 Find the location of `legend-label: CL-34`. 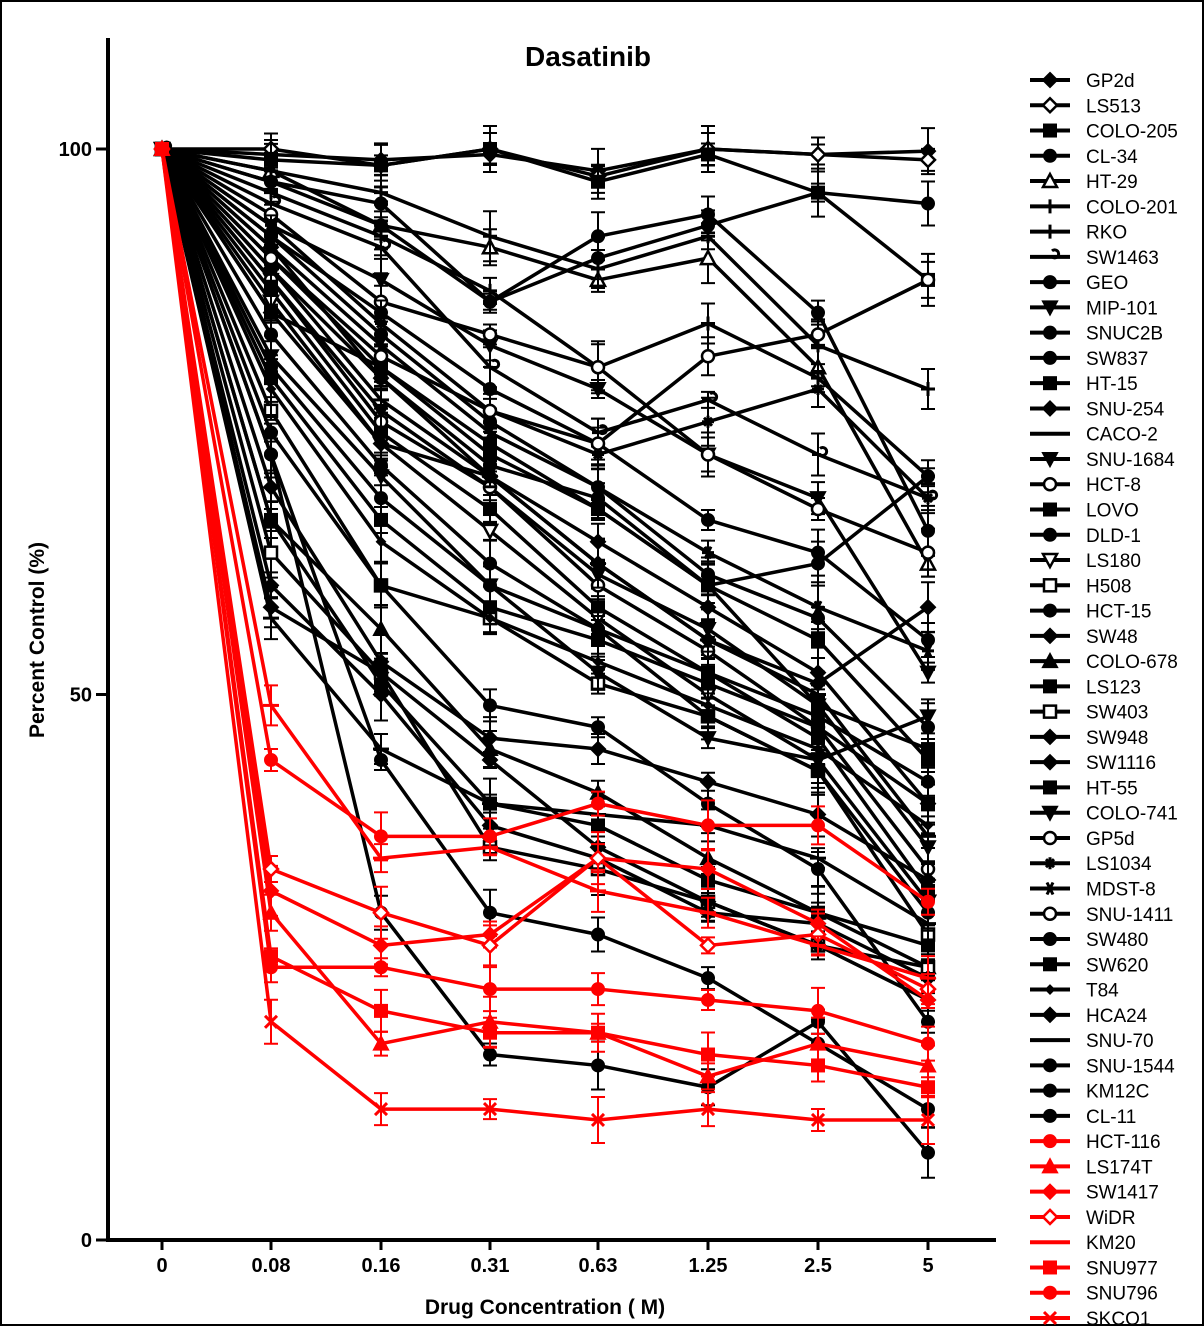

legend-label: CL-34 is located at coordinates (1112, 157).